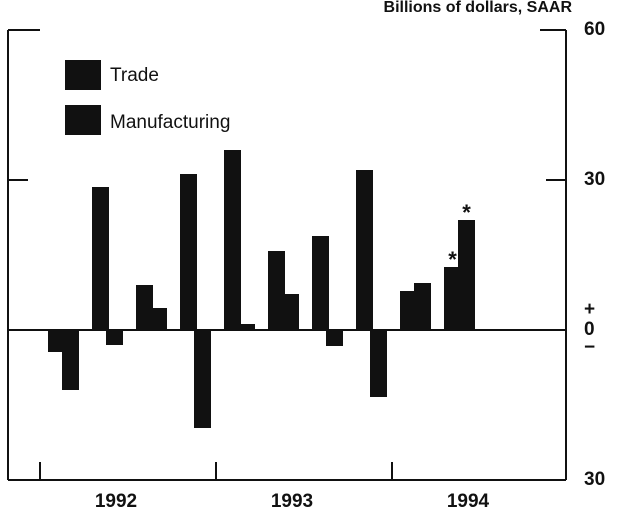  I want to click on zero-sign: +, so click(589, 309).